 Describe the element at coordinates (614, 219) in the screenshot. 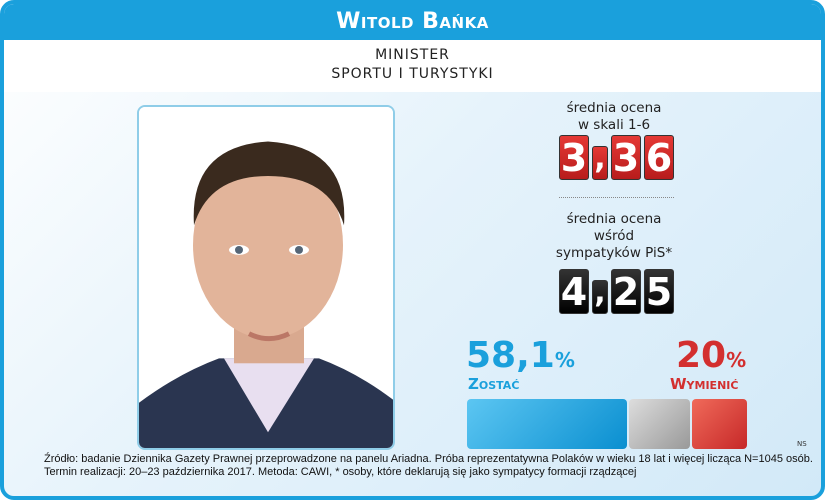

I see `rating-pis-label-line: średnia ocena` at that location.